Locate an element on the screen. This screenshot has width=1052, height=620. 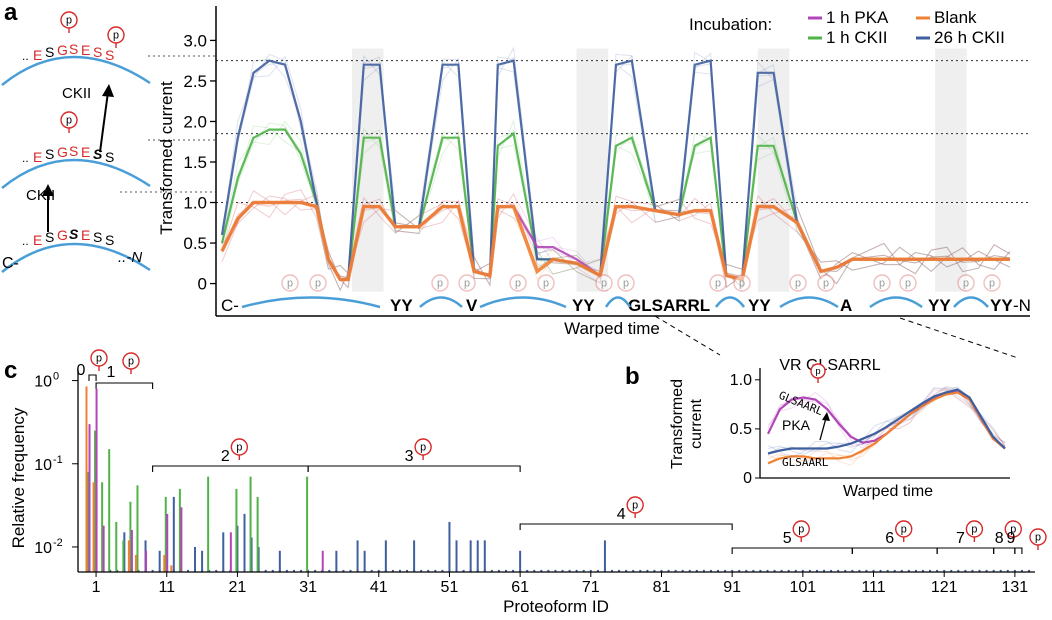
chart-c-x-ticks: 1 11 21 31 41 51 61 71 81 91 101 111 121 131 is located at coordinates (560, 584).